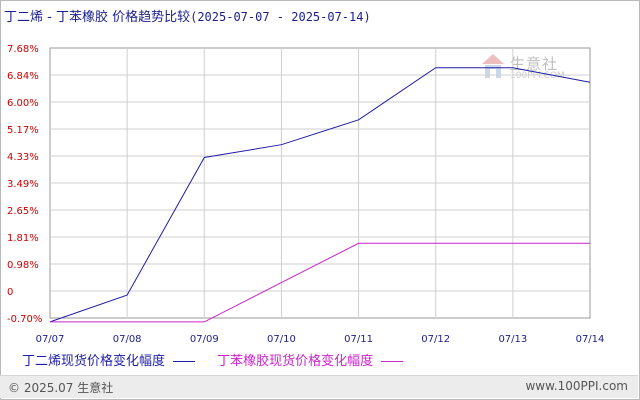 Image resolution: width=640 pixels, height=400 pixels. I want to click on x-tick-label: 07/08, so click(127, 339).